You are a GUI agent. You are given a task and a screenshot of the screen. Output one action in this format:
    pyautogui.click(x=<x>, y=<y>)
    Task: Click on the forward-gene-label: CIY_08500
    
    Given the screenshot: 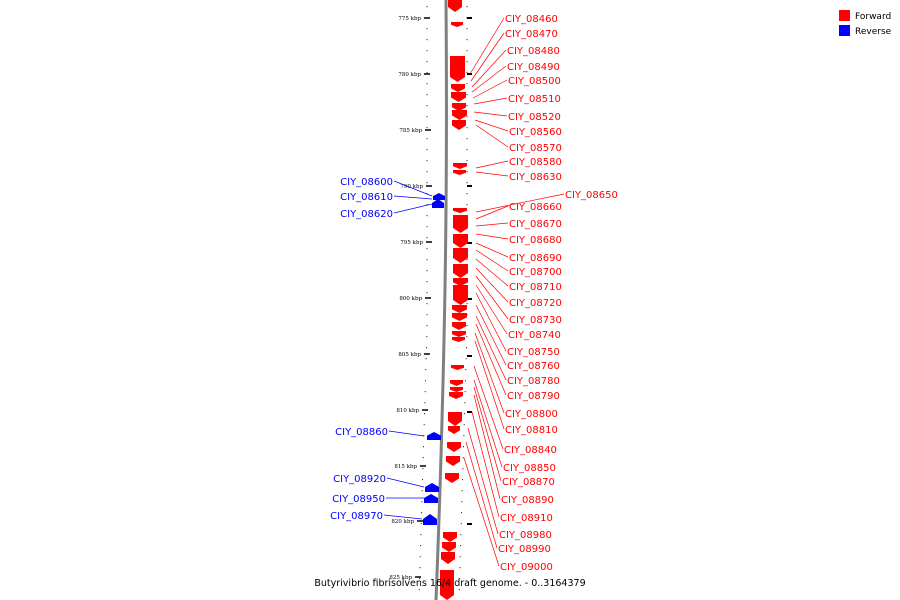 What is the action you would take?
    pyautogui.click(x=534, y=81)
    